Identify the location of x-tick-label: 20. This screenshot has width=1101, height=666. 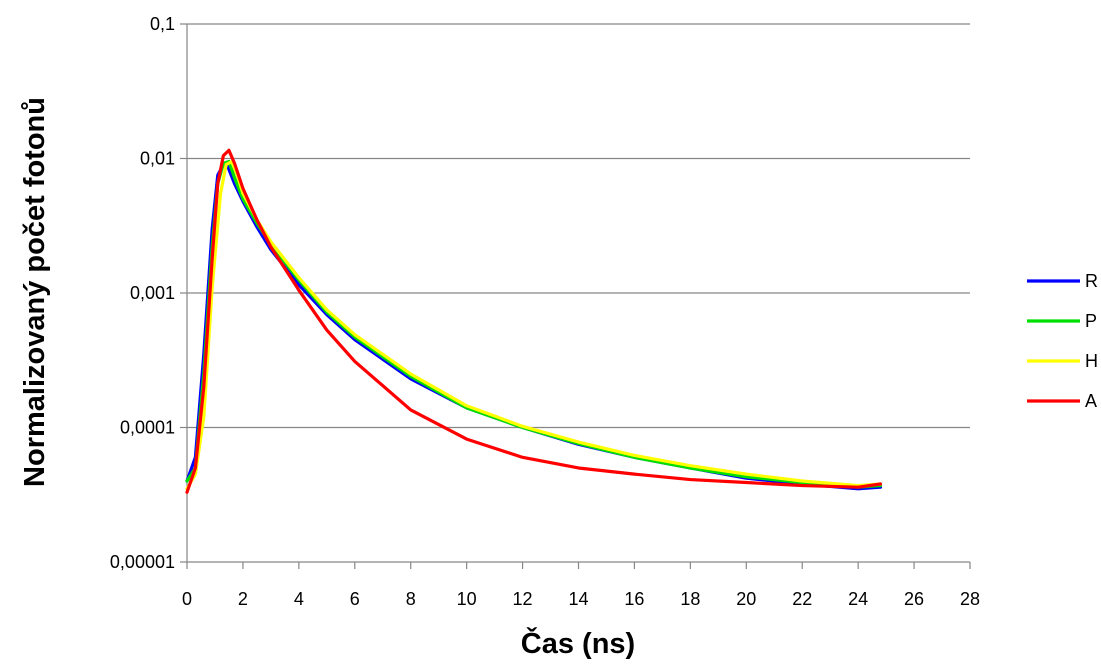
(746, 599).